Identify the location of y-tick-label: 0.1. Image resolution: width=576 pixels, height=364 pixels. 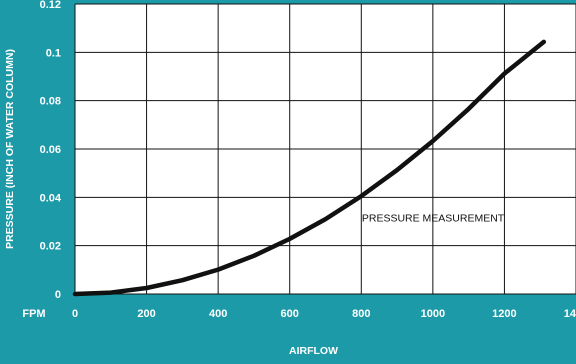
(53, 53).